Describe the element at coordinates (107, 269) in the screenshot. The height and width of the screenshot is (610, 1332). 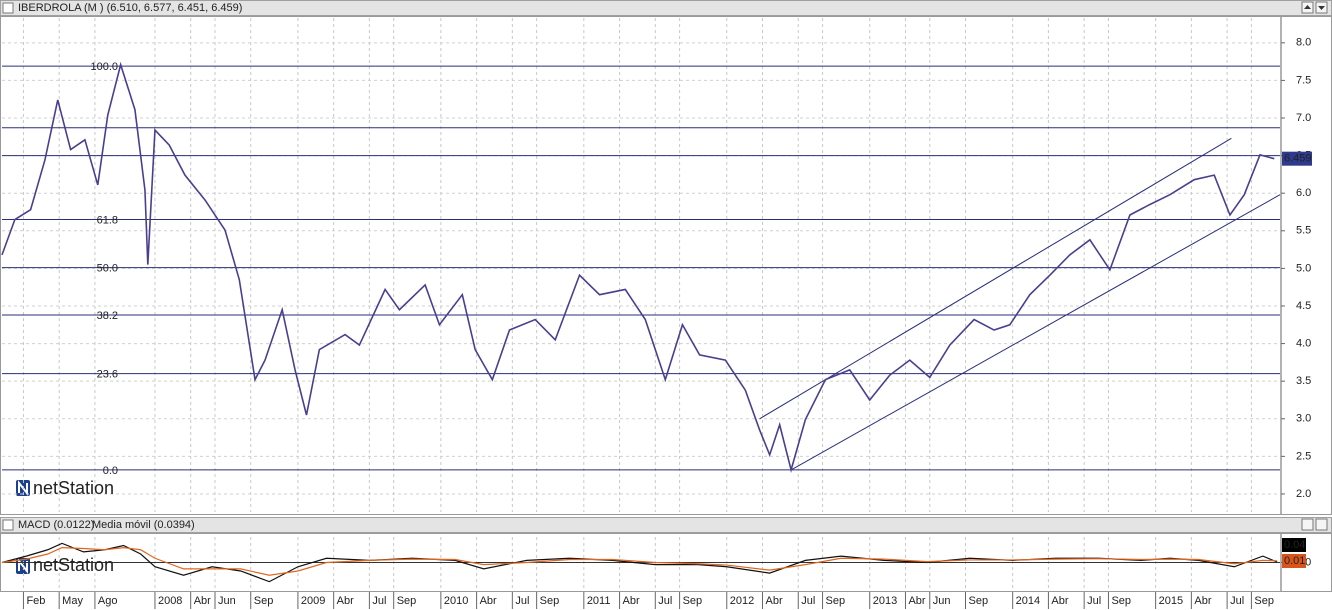
I see `fib-label: 50.0` at that location.